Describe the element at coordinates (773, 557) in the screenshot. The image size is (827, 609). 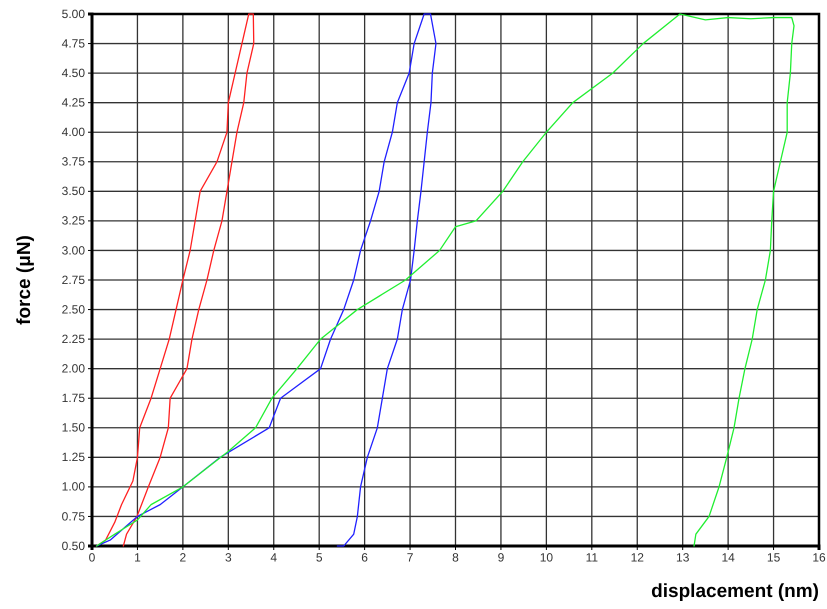
I see `x-tick-label: 15` at that location.